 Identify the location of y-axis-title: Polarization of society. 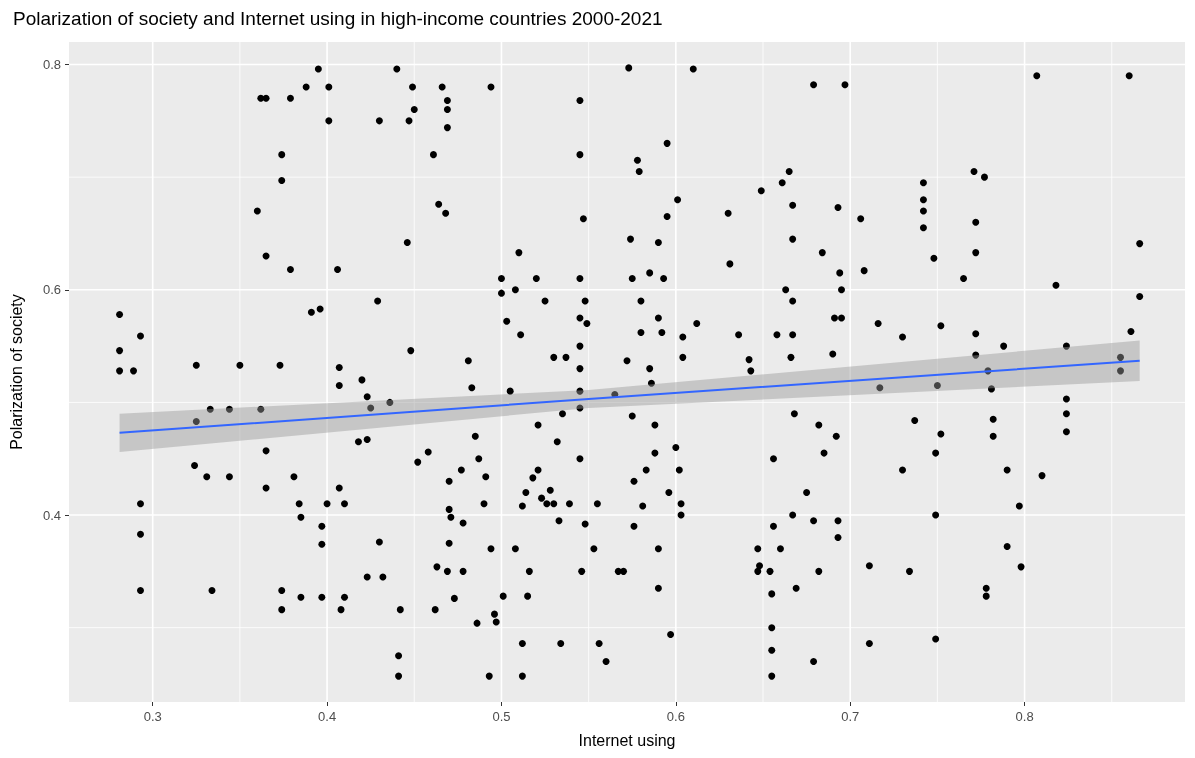
(16, 372).